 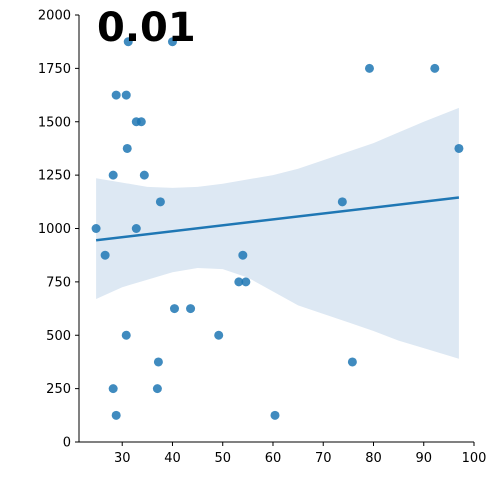 What do you see at coordinates (54, 122) in the screenshot?
I see `y-tick-label: 1500` at bounding box center [54, 122].